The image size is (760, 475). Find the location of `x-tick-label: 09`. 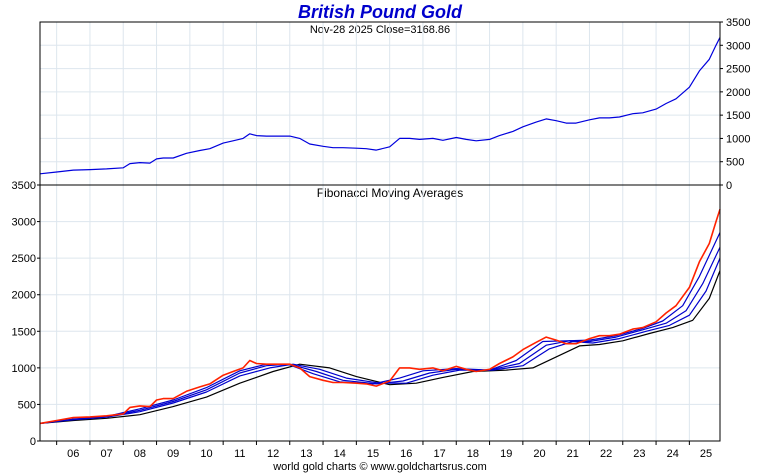

x-tick-label: 09 is located at coordinates (173, 454).